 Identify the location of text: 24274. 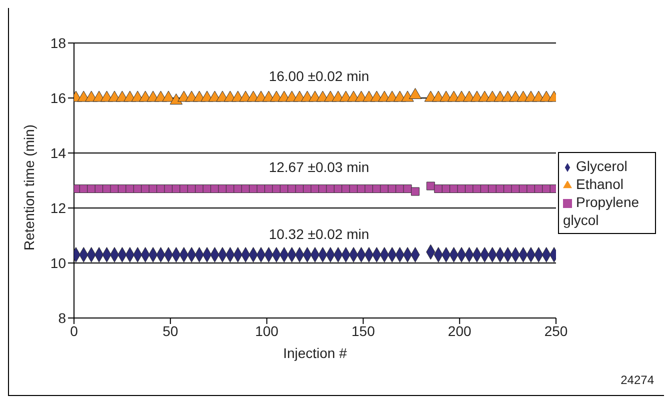
(637, 380).